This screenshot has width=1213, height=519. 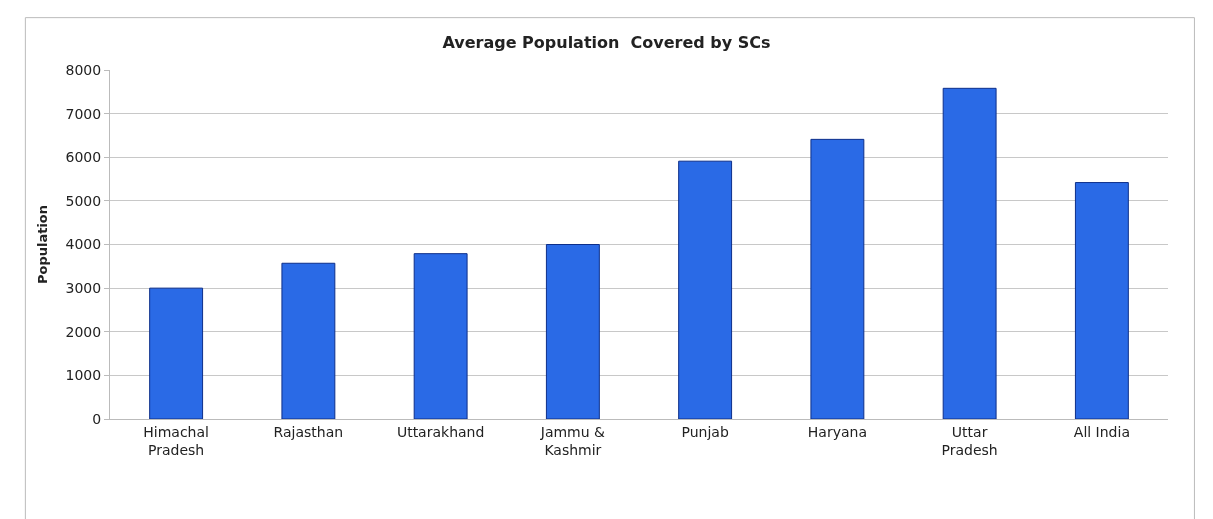 What do you see at coordinates (83, 331) in the screenshot?
I see `y-tick-label: 2000` at bounding box center [83, 331].